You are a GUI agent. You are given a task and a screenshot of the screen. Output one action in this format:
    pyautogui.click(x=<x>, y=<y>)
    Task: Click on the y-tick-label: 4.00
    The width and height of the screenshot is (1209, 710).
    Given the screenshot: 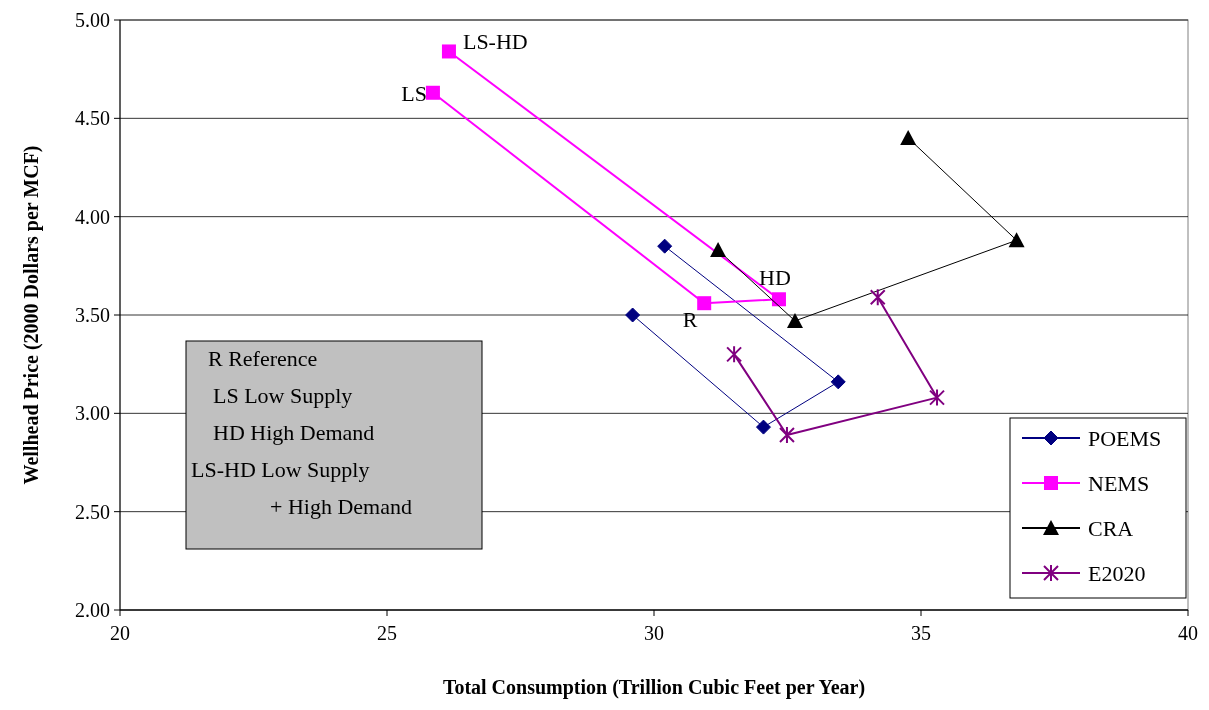 What is the action you would take?
    pyautogui.click(x=92, y=216)
    